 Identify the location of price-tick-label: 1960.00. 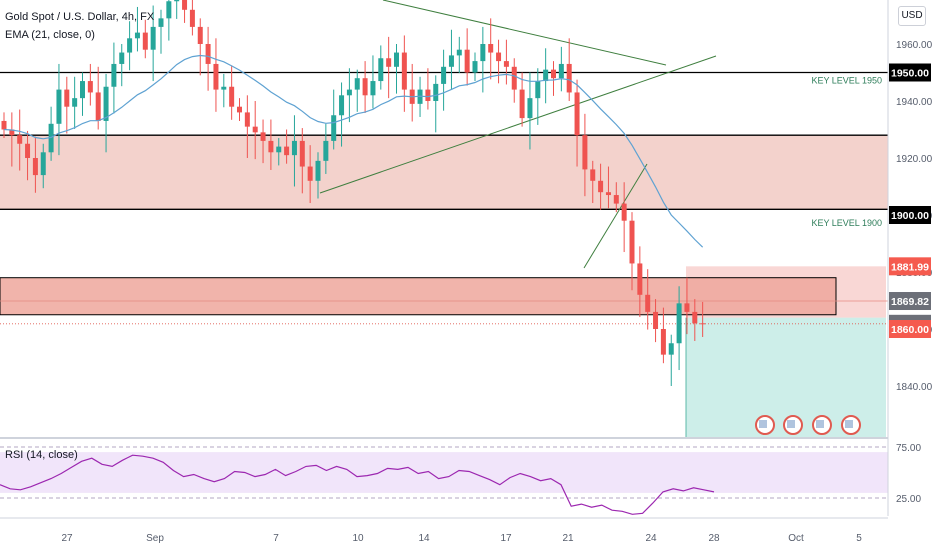
(914, 45).